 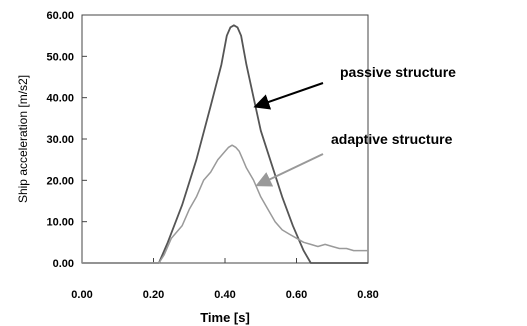 I want to click on y-tick-label: 40.00, so click(x=60, y=99).